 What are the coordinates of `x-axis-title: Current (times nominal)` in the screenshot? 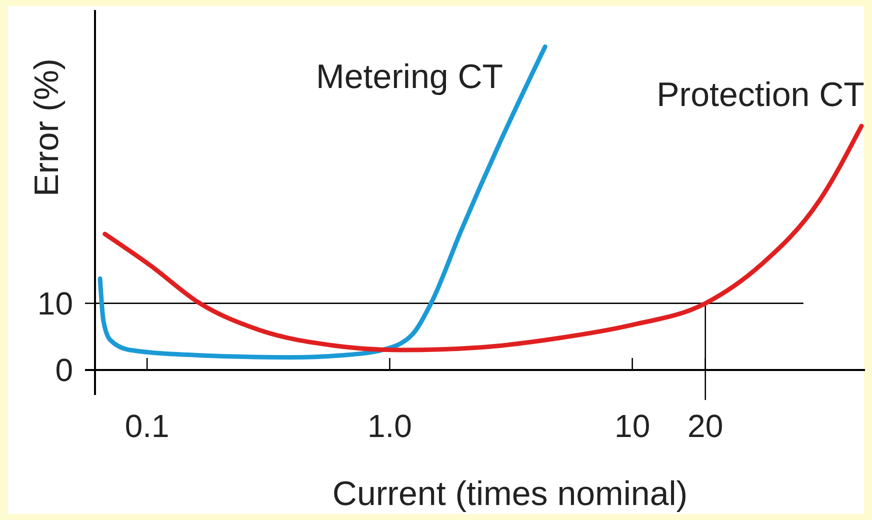 It's located at (510, 494).